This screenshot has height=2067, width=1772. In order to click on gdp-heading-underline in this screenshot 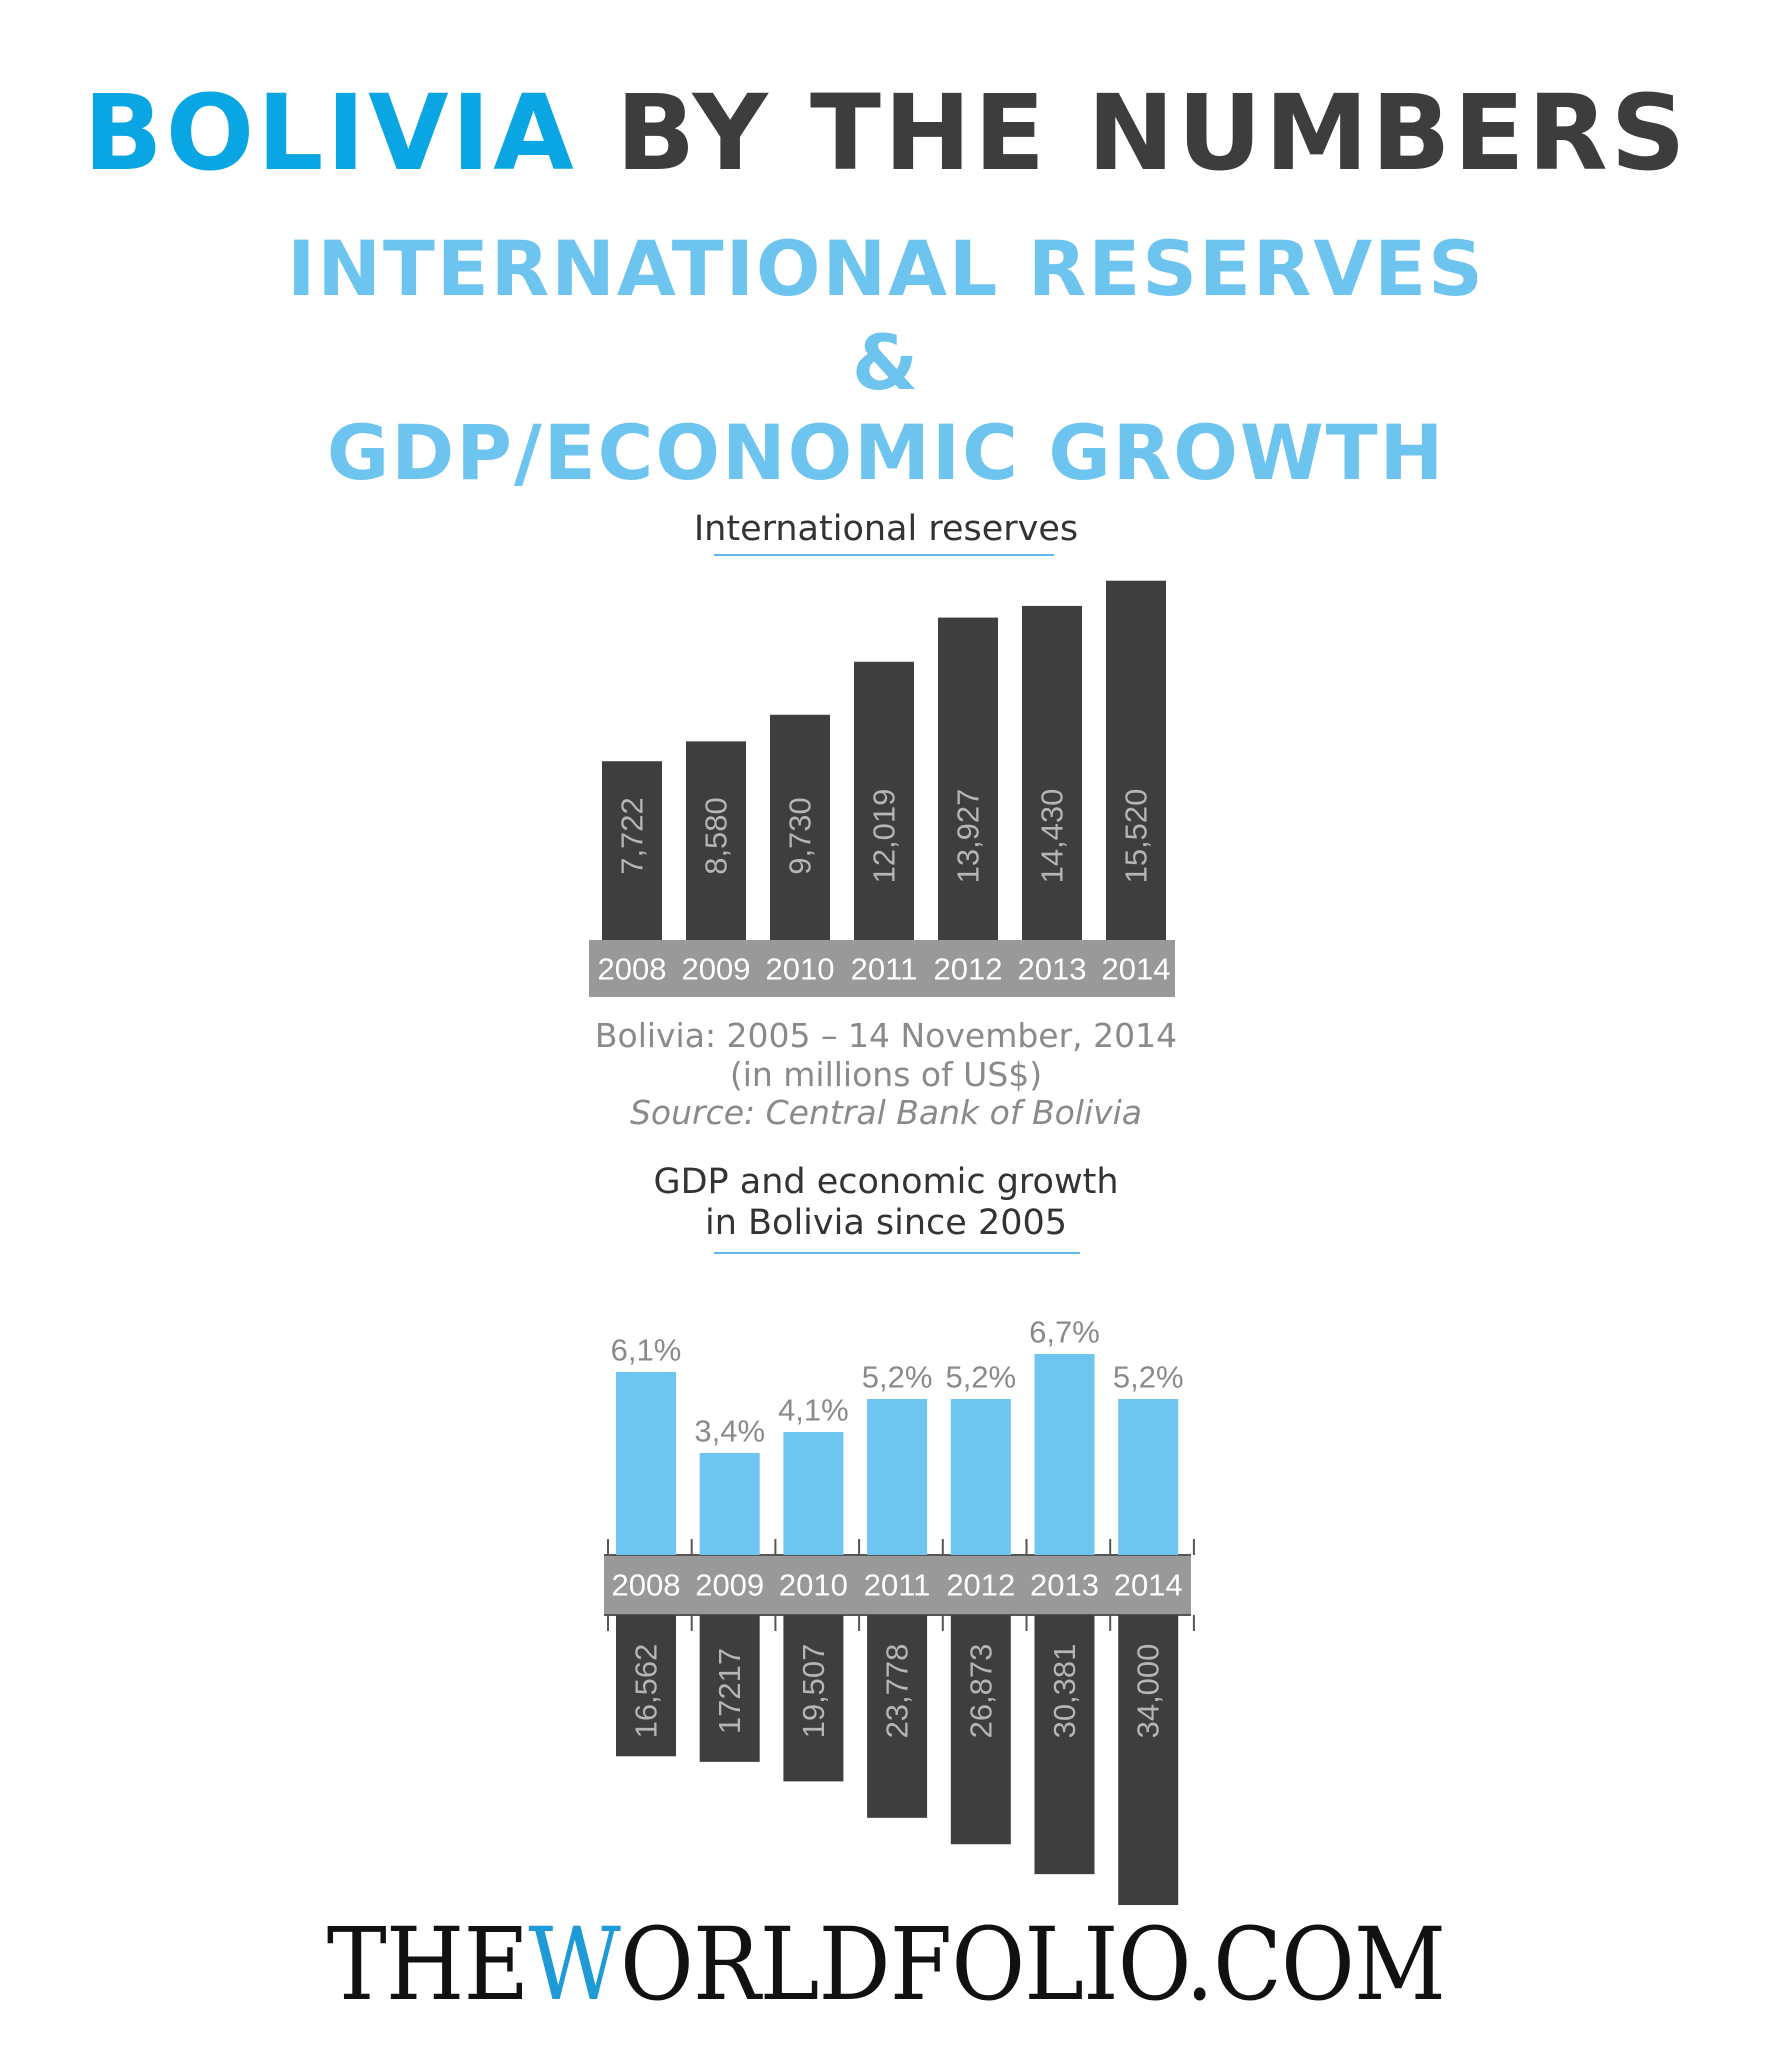, I will do `click(897, 1253)`.